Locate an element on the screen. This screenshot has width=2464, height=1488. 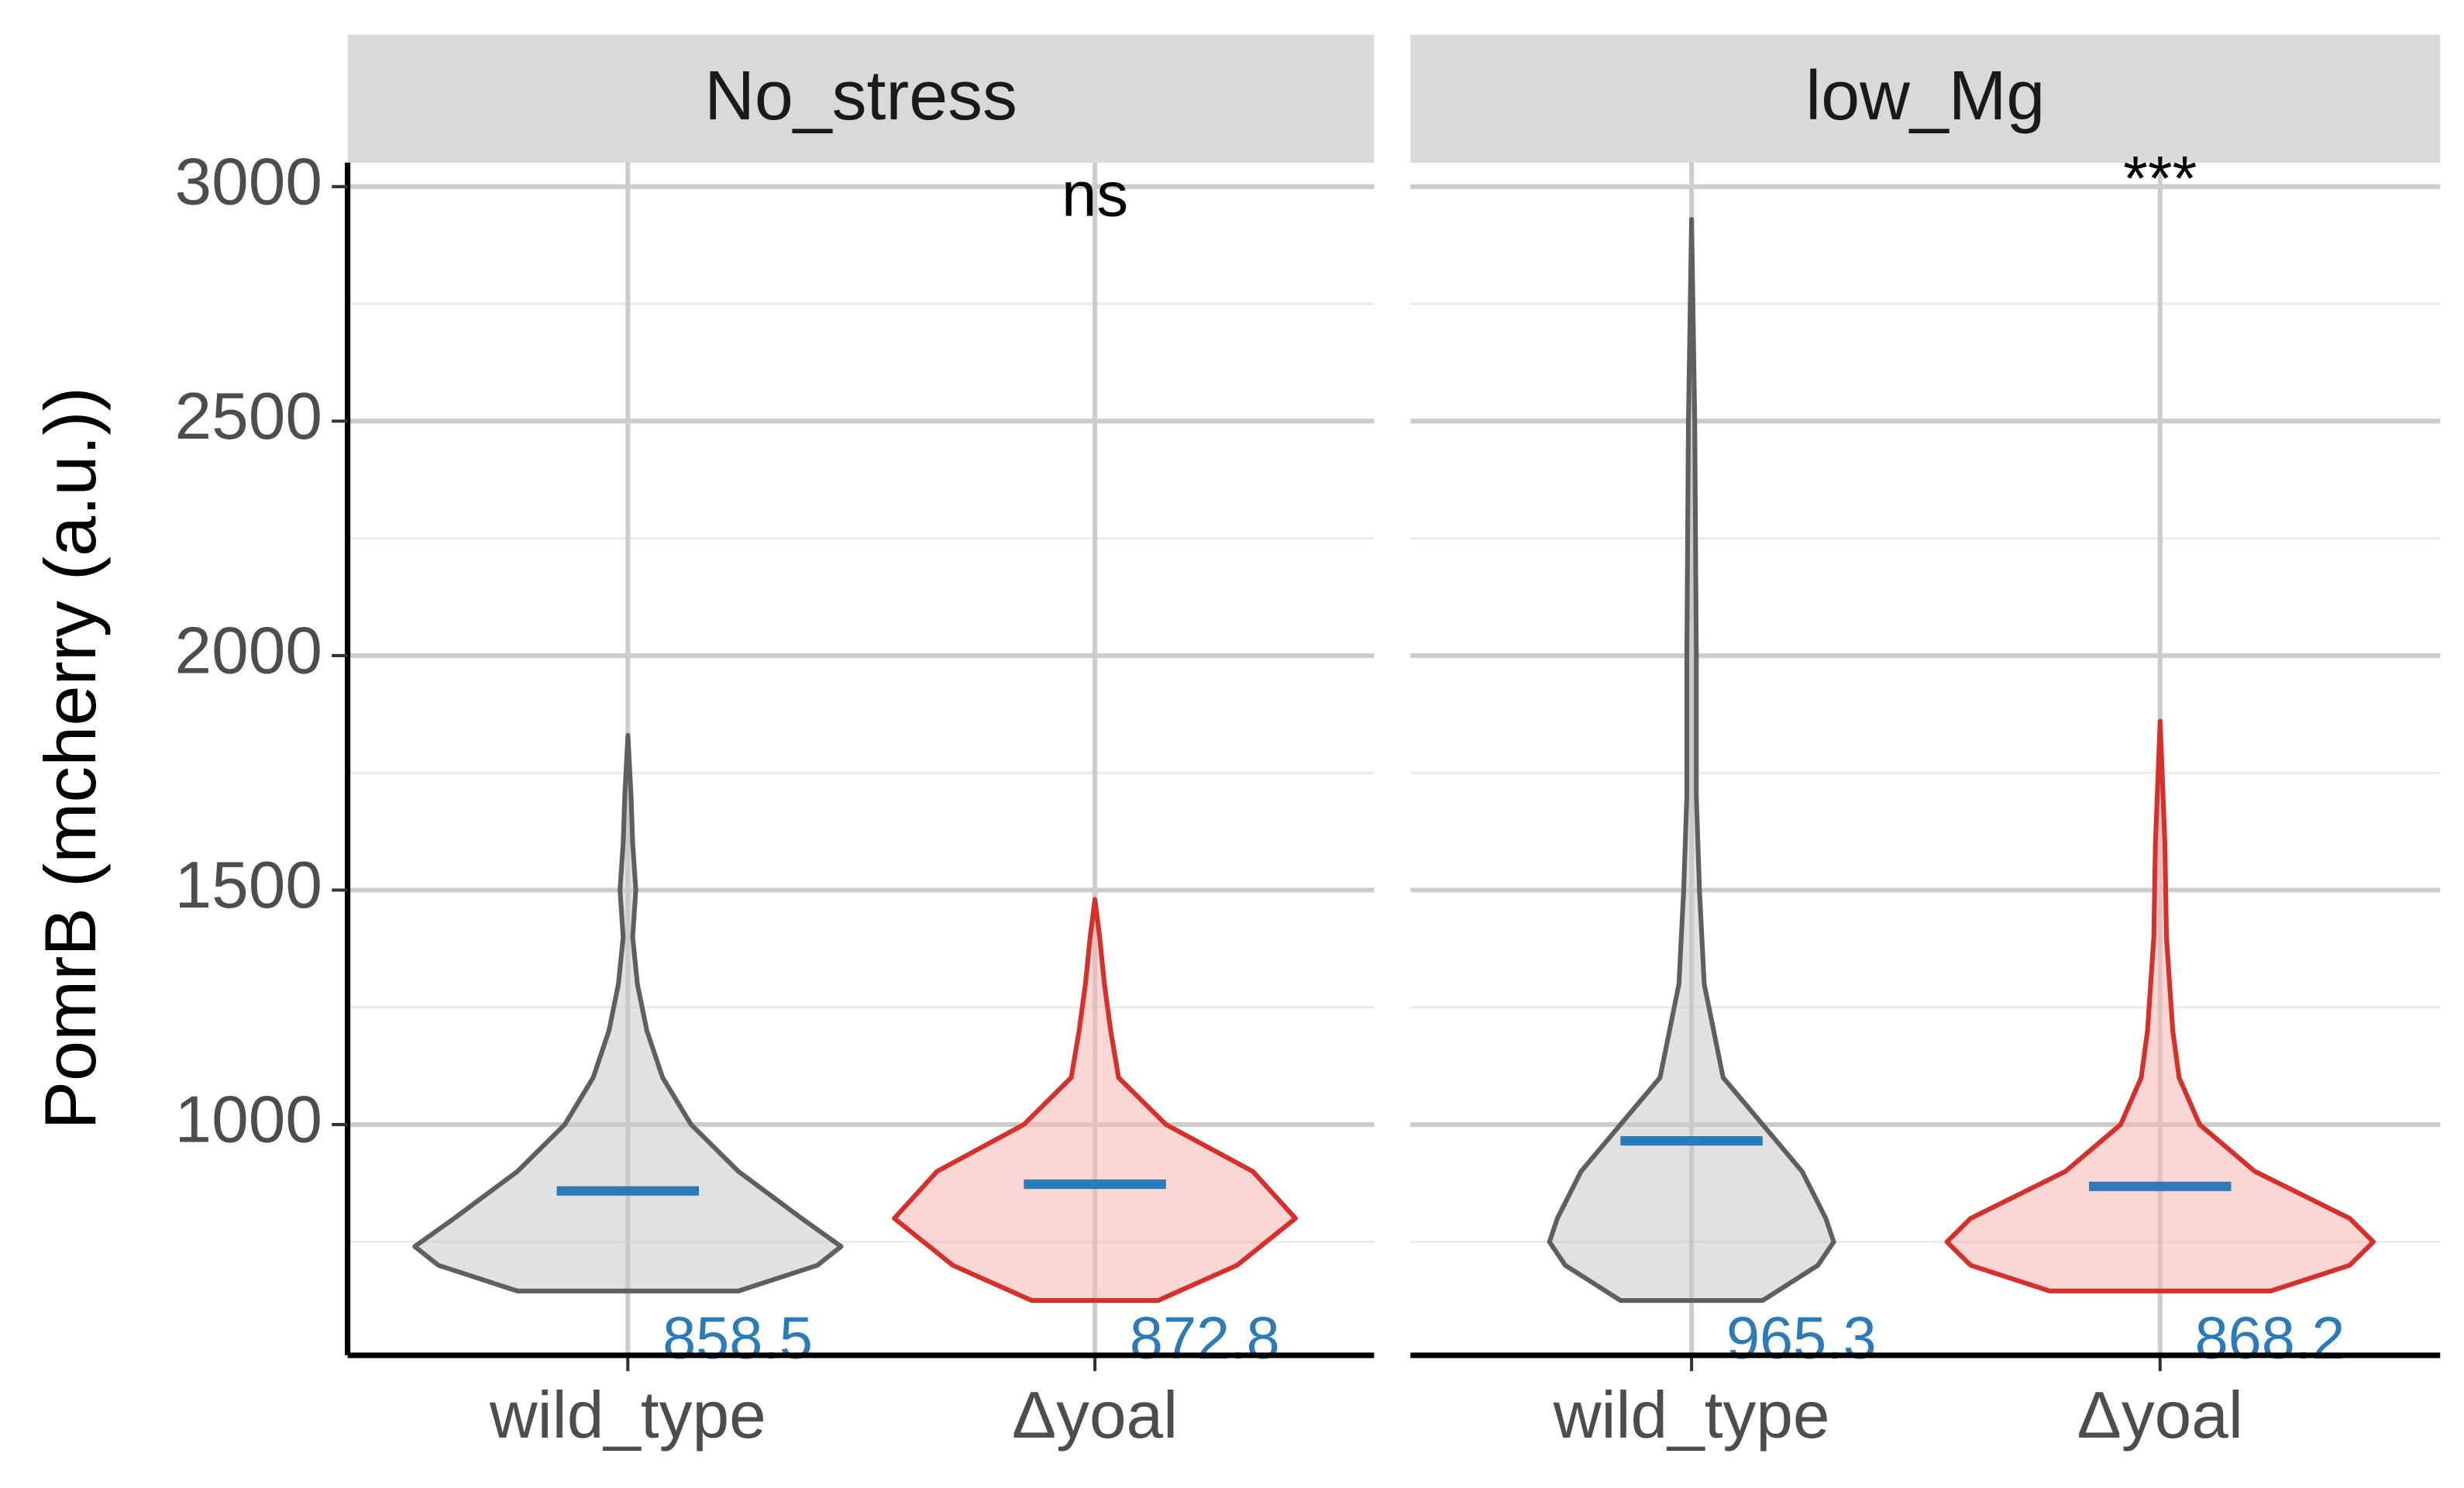
y-tick-label: 2000 is located at coordinates (248, 651).